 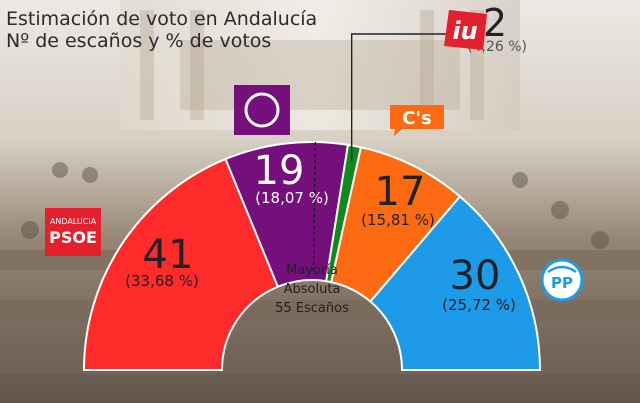 I want to click on seats-label-psoe: 41, so click(x=168, y=255).